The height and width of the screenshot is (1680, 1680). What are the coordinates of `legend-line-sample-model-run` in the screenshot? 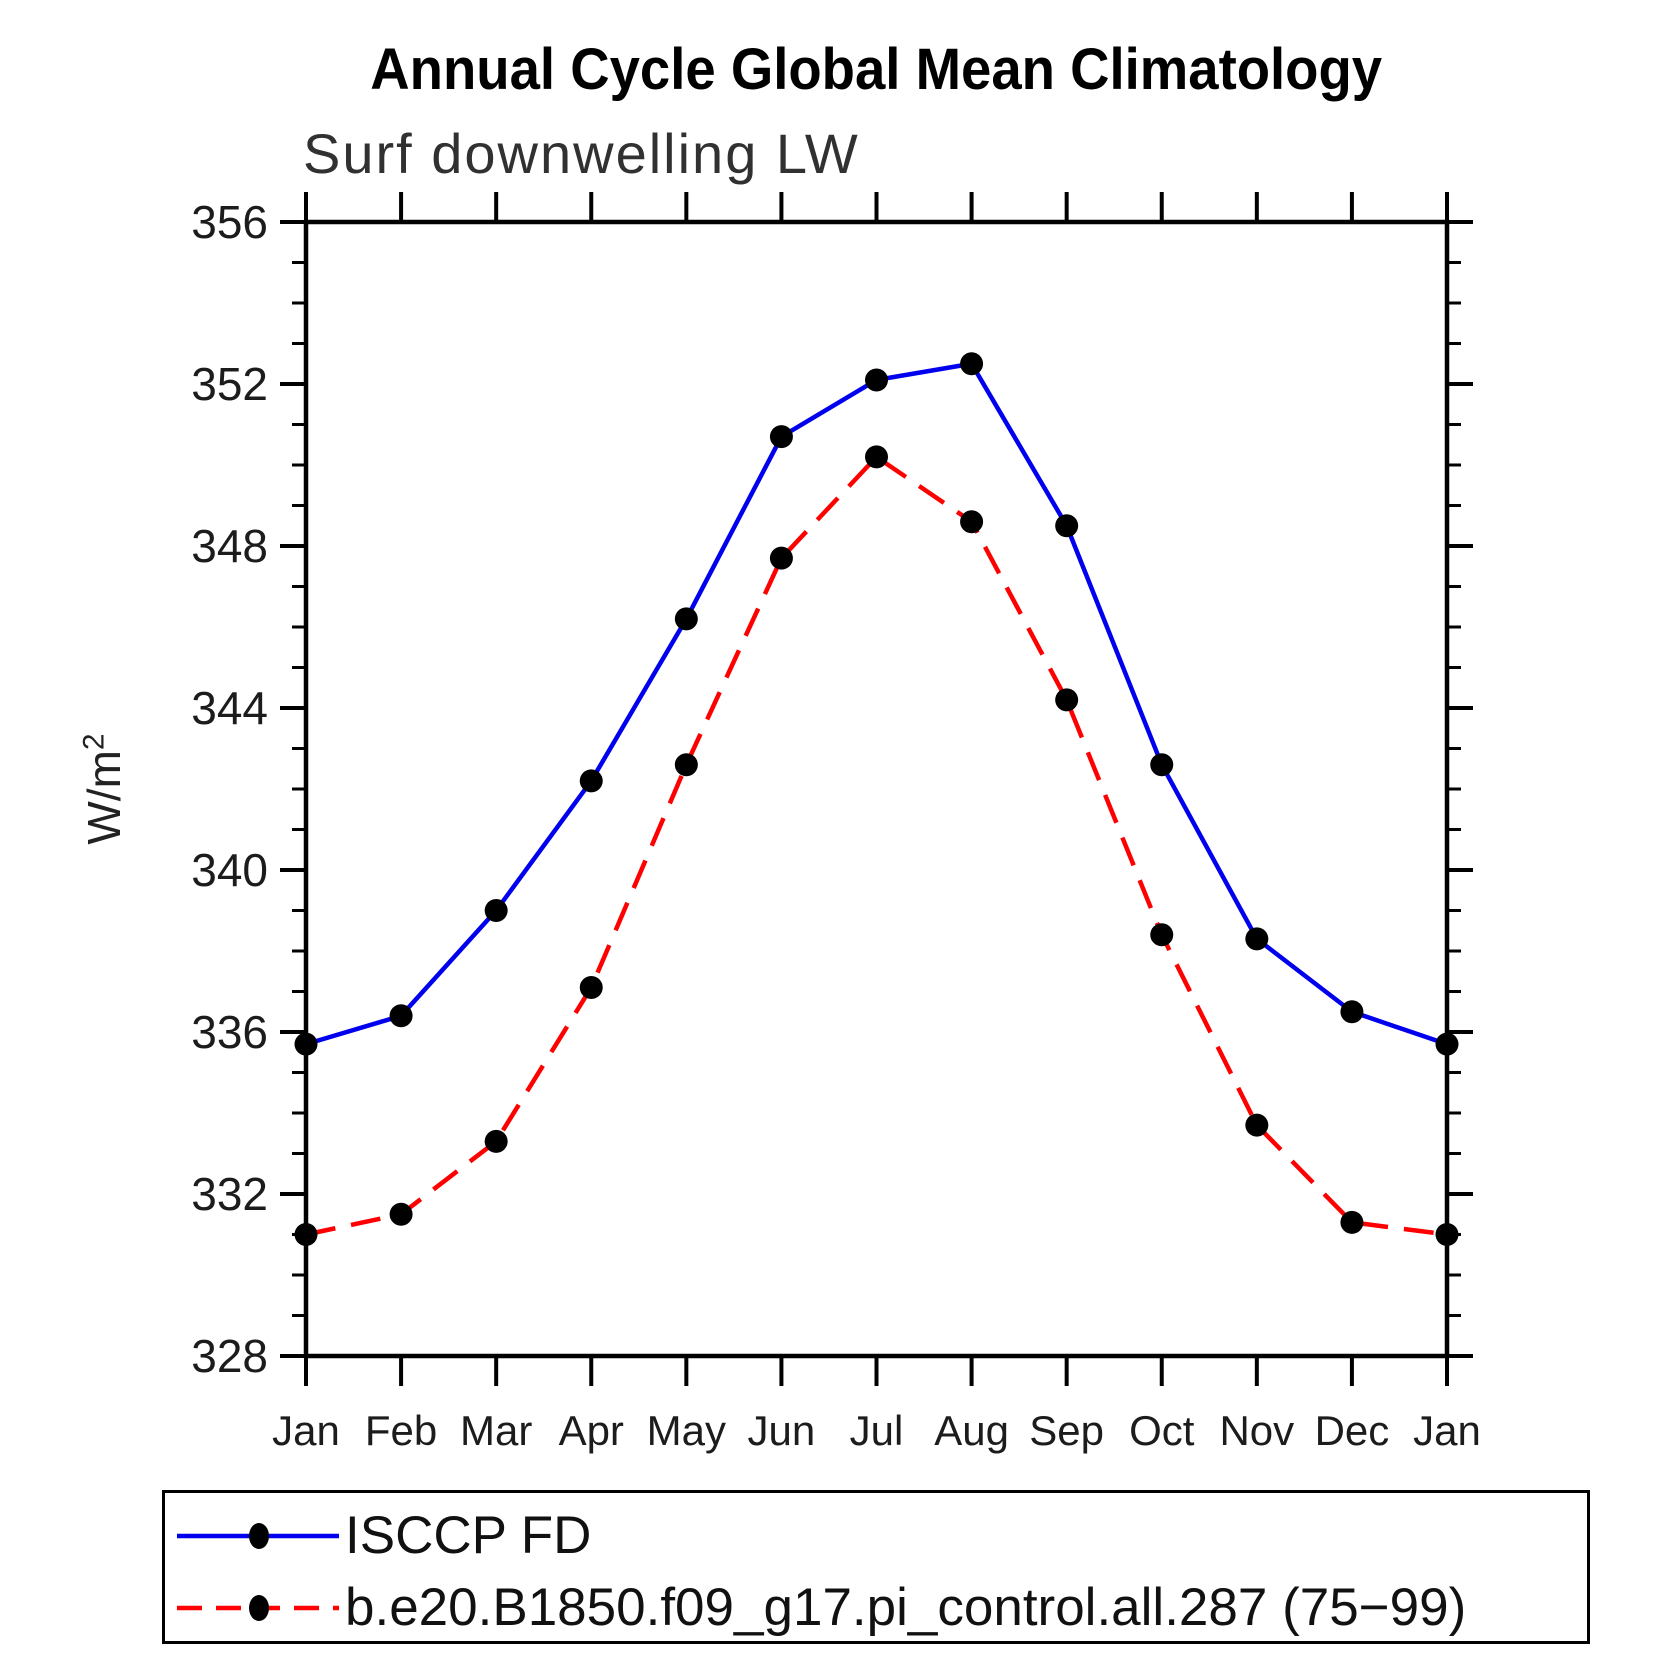 It's located at (258, 1608).